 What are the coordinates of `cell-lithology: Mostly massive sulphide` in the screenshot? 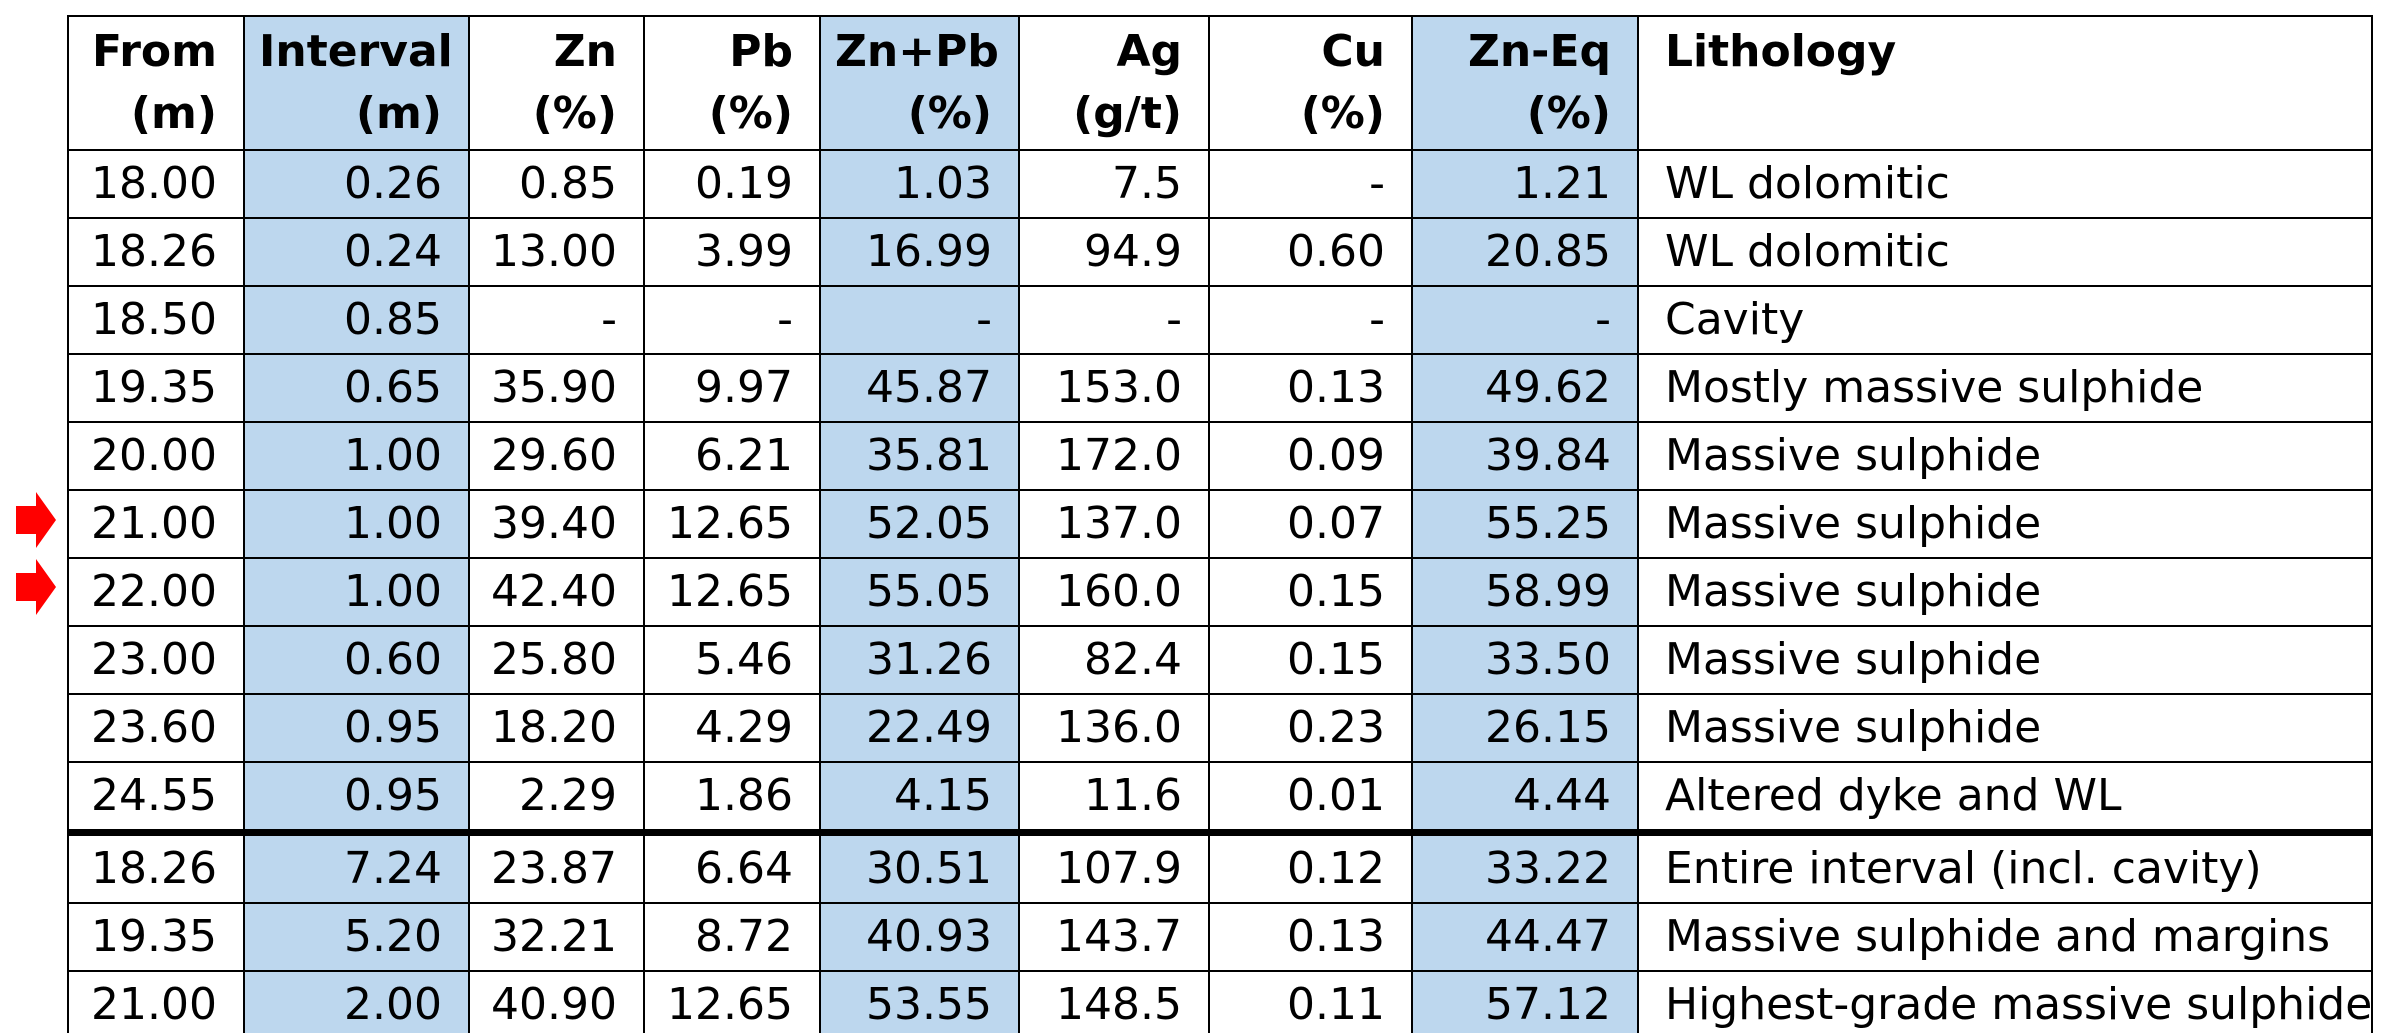 It's located at (2005, 388).